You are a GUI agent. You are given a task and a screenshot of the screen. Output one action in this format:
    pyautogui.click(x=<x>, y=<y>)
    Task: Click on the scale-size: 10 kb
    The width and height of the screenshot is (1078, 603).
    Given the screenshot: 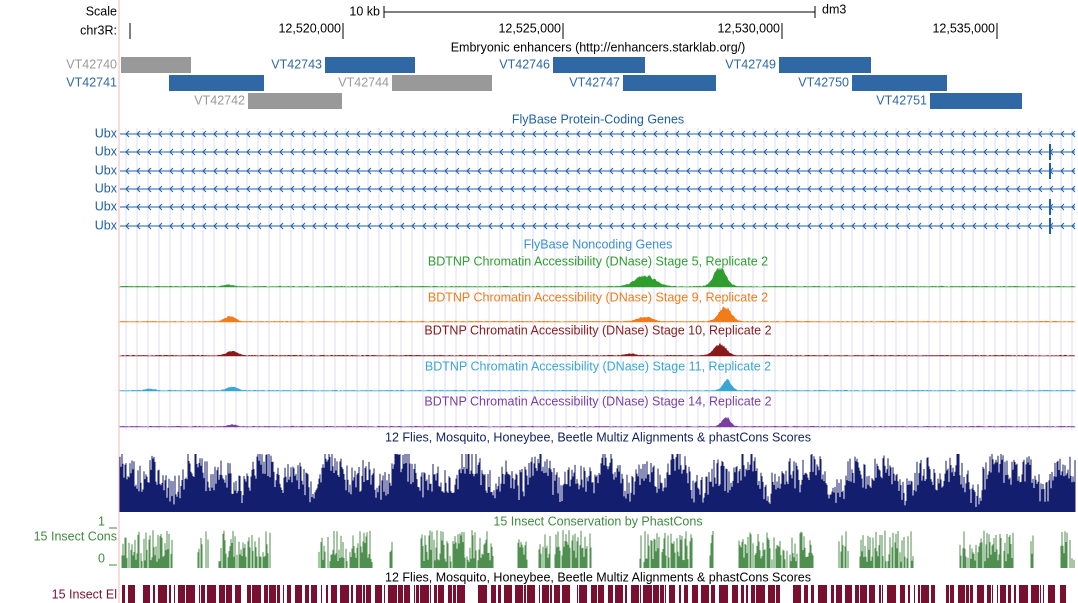 What is the action you would take?
    pyautogui.click(x=364, y=11)
    